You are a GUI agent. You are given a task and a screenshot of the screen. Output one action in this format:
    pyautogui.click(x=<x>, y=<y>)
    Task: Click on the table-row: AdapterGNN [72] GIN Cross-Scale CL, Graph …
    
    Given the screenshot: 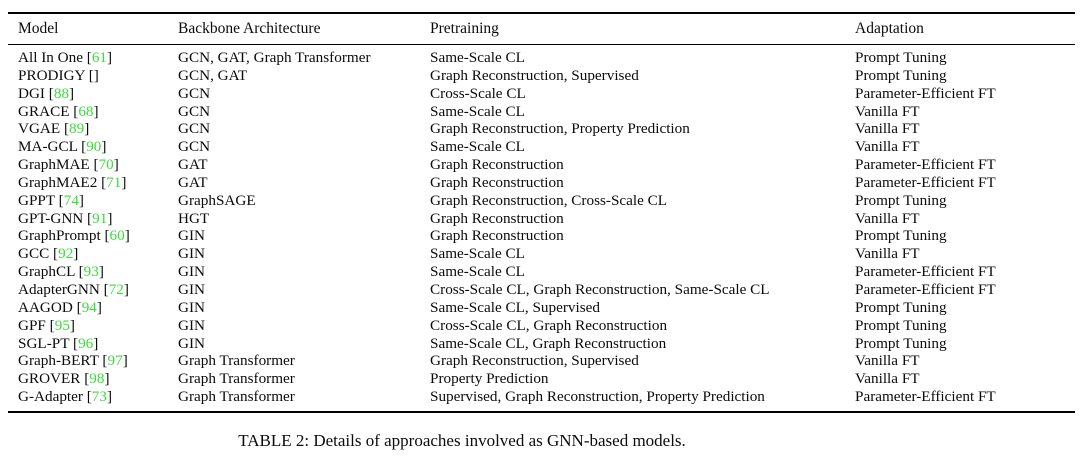 What is the action you would take?
    pyautogui.click(x=541, y=290)
    